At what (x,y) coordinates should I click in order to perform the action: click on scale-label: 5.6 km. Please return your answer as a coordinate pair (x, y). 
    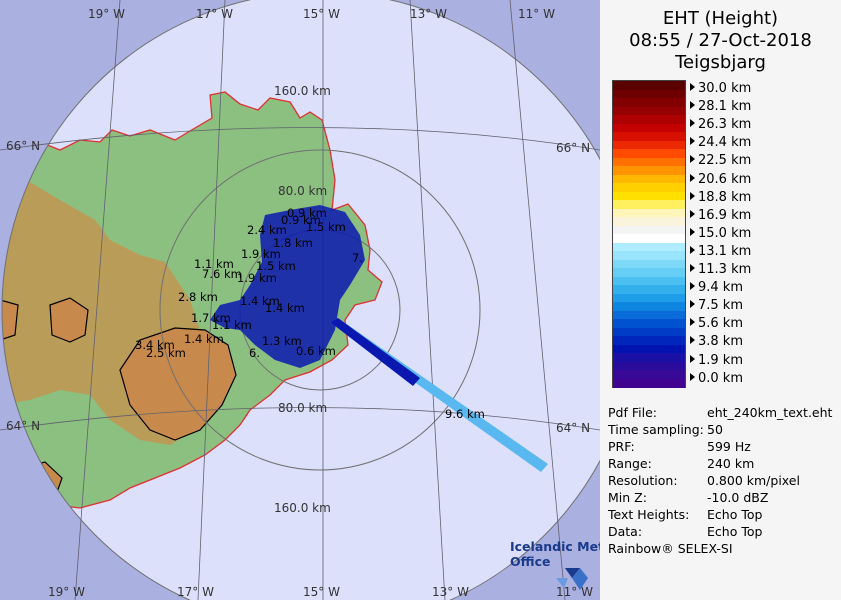
    Looking at the image, I should click on (716, 324).